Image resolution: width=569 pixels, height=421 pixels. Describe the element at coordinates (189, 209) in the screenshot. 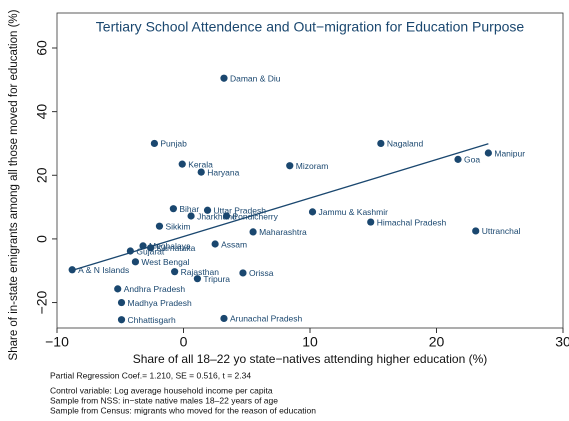

I see `point-label: Bihar` at that location.